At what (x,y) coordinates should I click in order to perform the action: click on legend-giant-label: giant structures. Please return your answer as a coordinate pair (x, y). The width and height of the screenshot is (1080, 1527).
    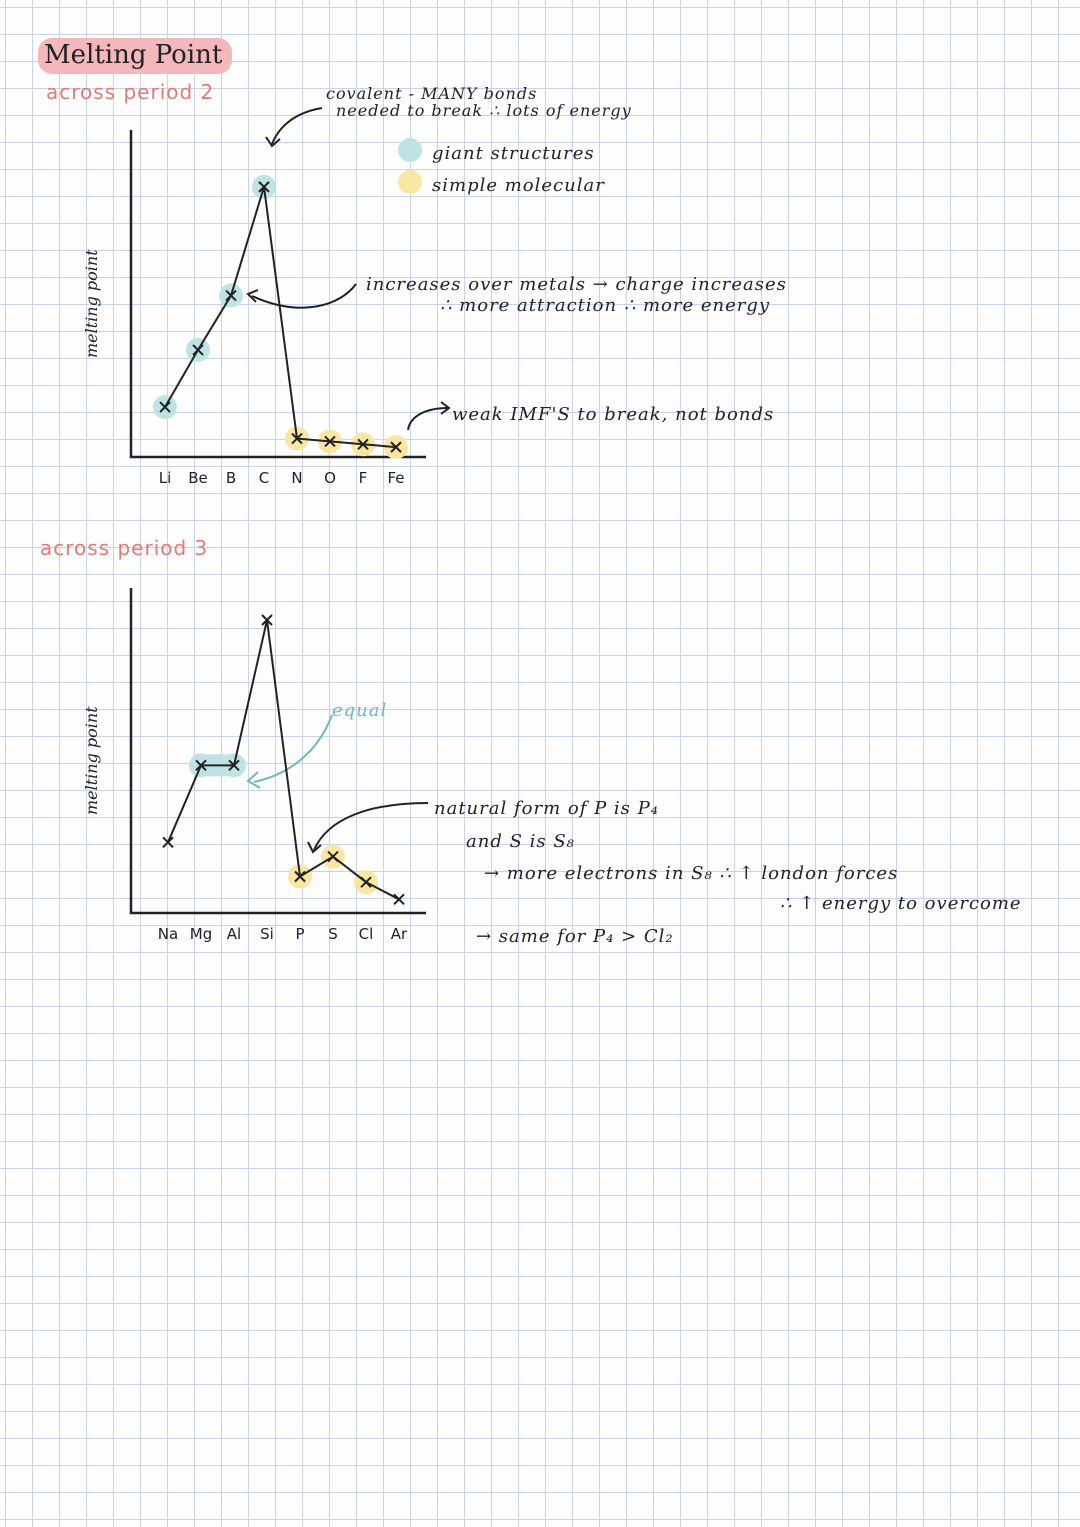
    Looking at the image, I should click on (513, 153).